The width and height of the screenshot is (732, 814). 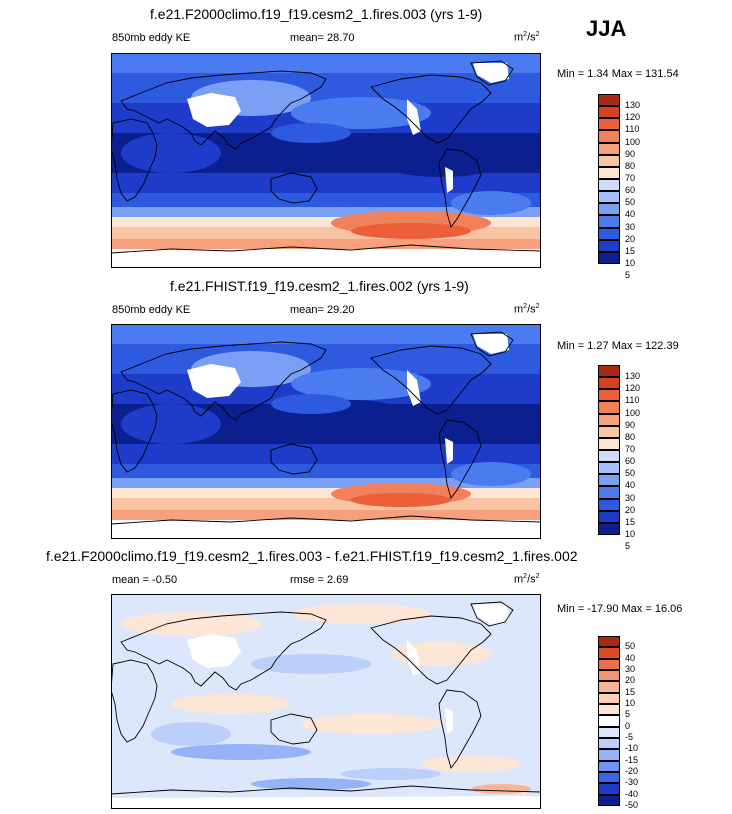 What do you see at coordinates (630, 190) in the screenshot?
I see `panel1-colorbar-tick: 60` at bounding box center [630, 190].